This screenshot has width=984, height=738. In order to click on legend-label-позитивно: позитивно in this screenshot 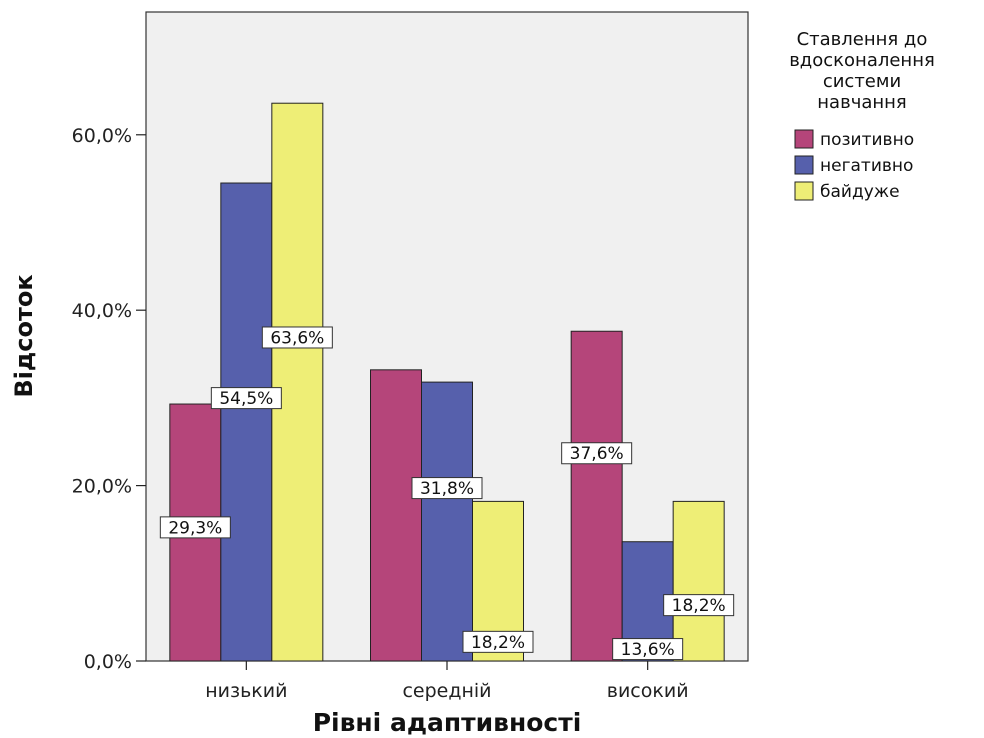, I will do `click(867, 140)`.